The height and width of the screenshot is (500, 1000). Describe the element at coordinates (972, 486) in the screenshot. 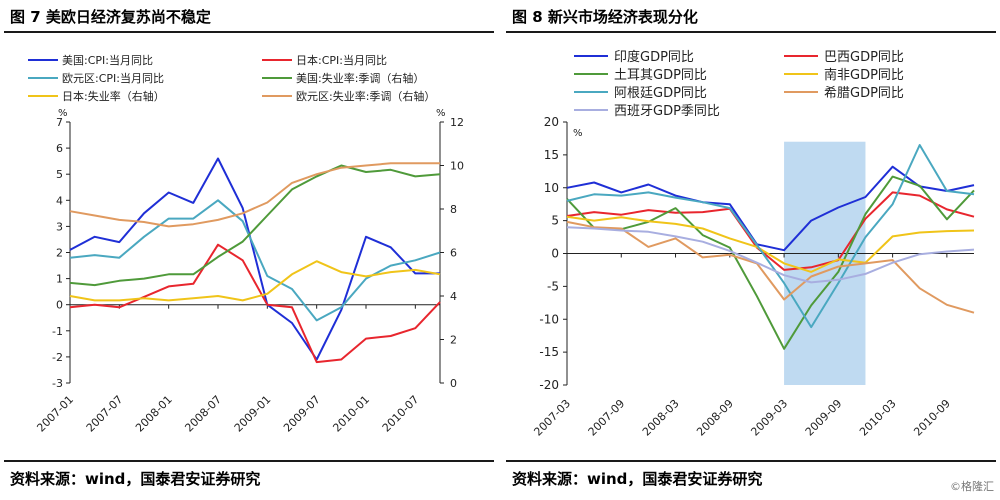

I see `watermark: ©格隆汇` at that location.